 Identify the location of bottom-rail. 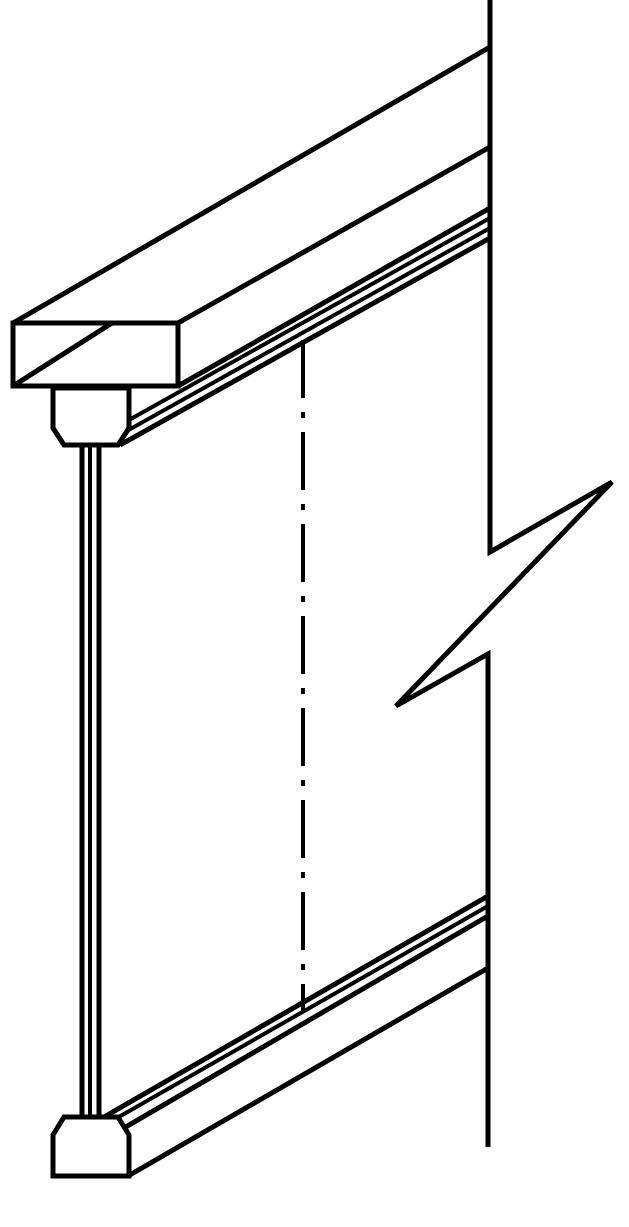
(296, 1036).